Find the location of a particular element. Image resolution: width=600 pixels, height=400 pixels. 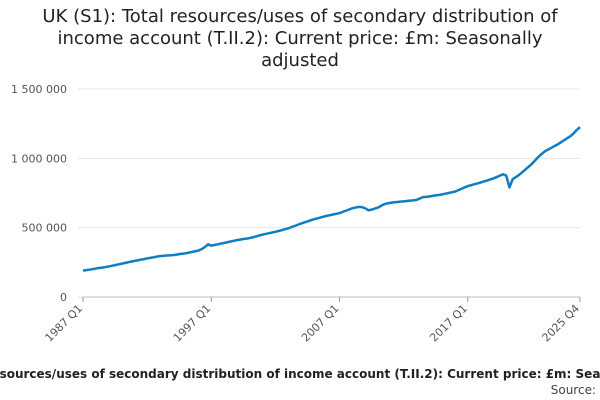

x-tick-label: 2007 Q1 is located at coordinates (320, 323).